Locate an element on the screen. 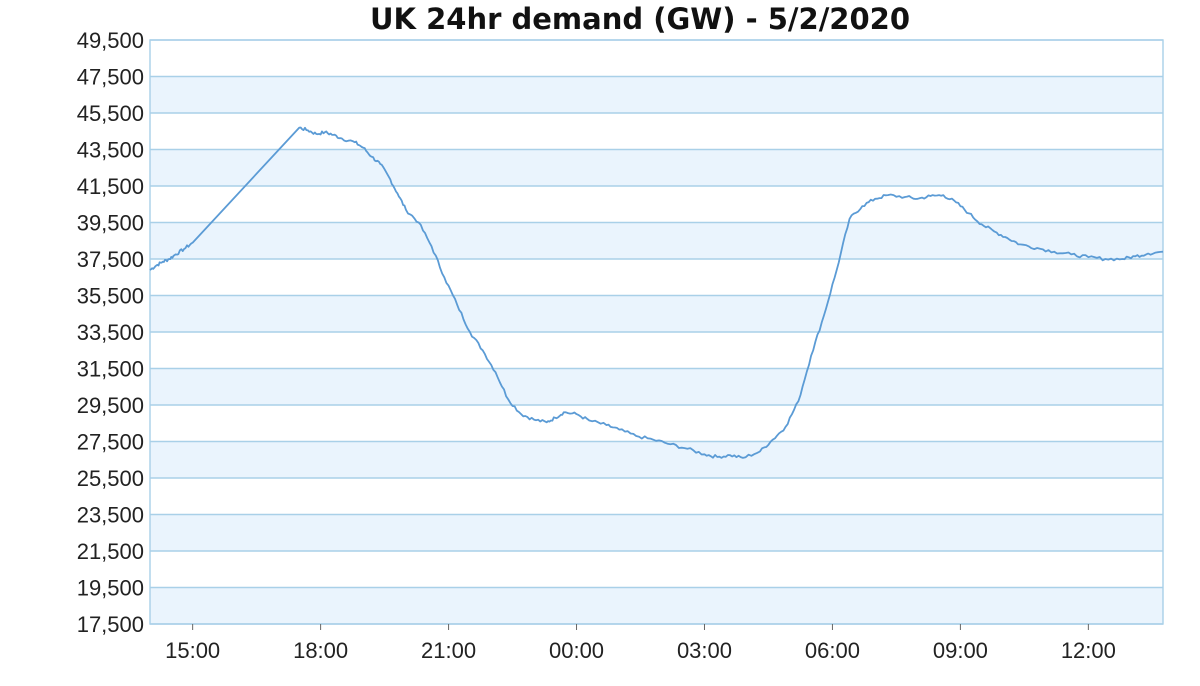 The width and height of the screenshot is (1200, 686). y-tick-label: 49,500 is located at coordinates (110, 40).